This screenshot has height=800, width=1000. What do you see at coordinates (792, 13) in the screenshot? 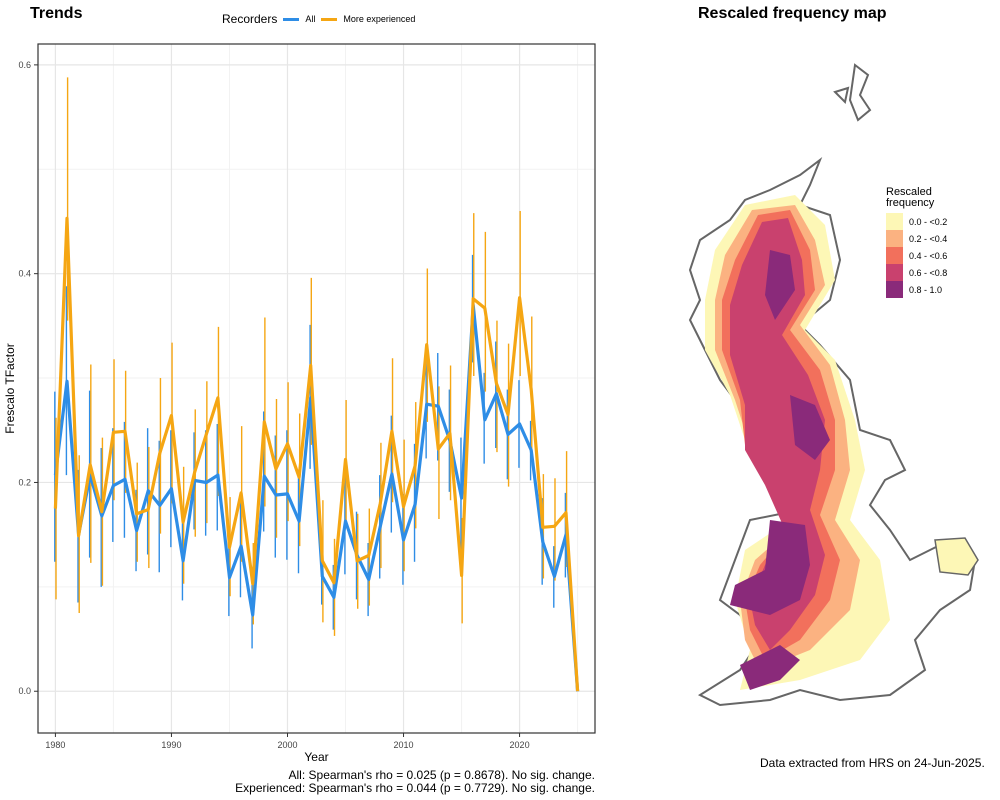
I see `map-title: Rescaled frequency map` at bounding box center [792, 13].